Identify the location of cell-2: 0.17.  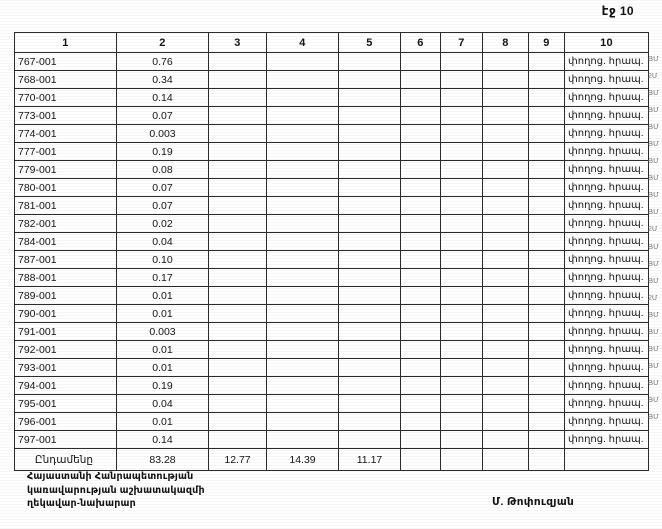
(162, 277).